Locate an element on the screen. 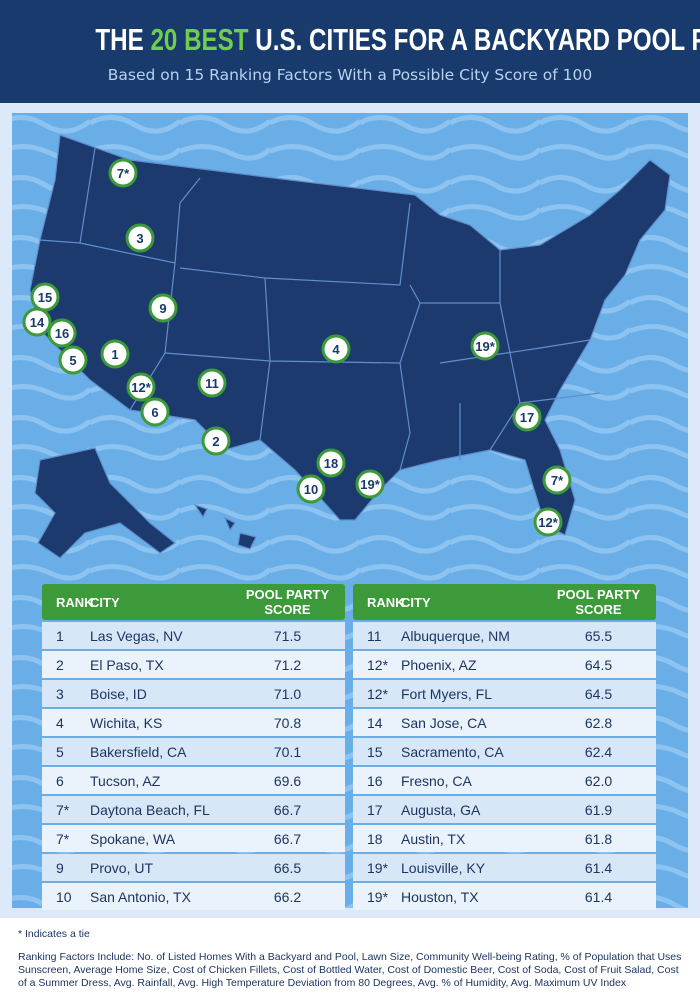  table-row: 14 San Jose, CA 62.8 is located at coordinates (504, 722).